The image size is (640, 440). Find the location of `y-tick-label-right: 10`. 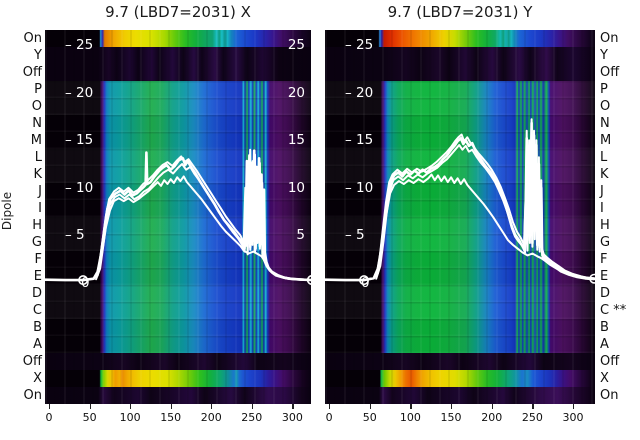

y-tick-label-right: 10 is located at coordinates (296, 187).